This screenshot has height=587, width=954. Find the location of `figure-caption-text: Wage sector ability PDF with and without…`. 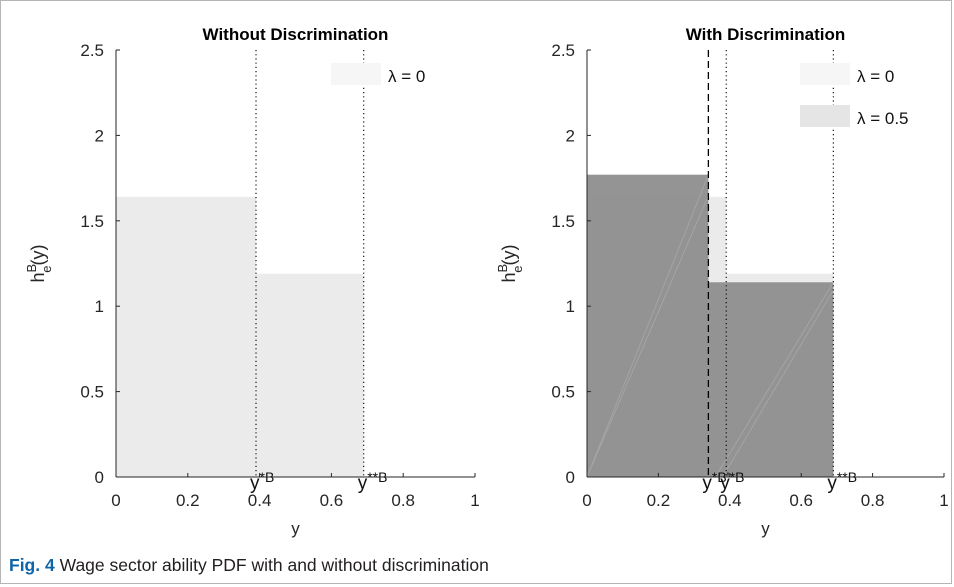

figure-caption-text: Wage sector ability PDF with and without… is located at coordinates (274, 565).